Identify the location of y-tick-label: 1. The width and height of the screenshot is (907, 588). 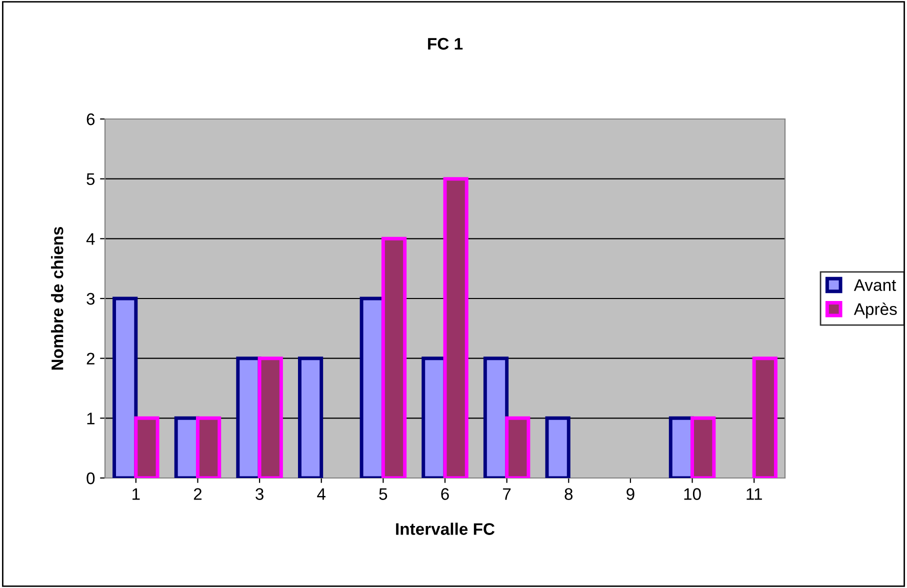
(90, 418).